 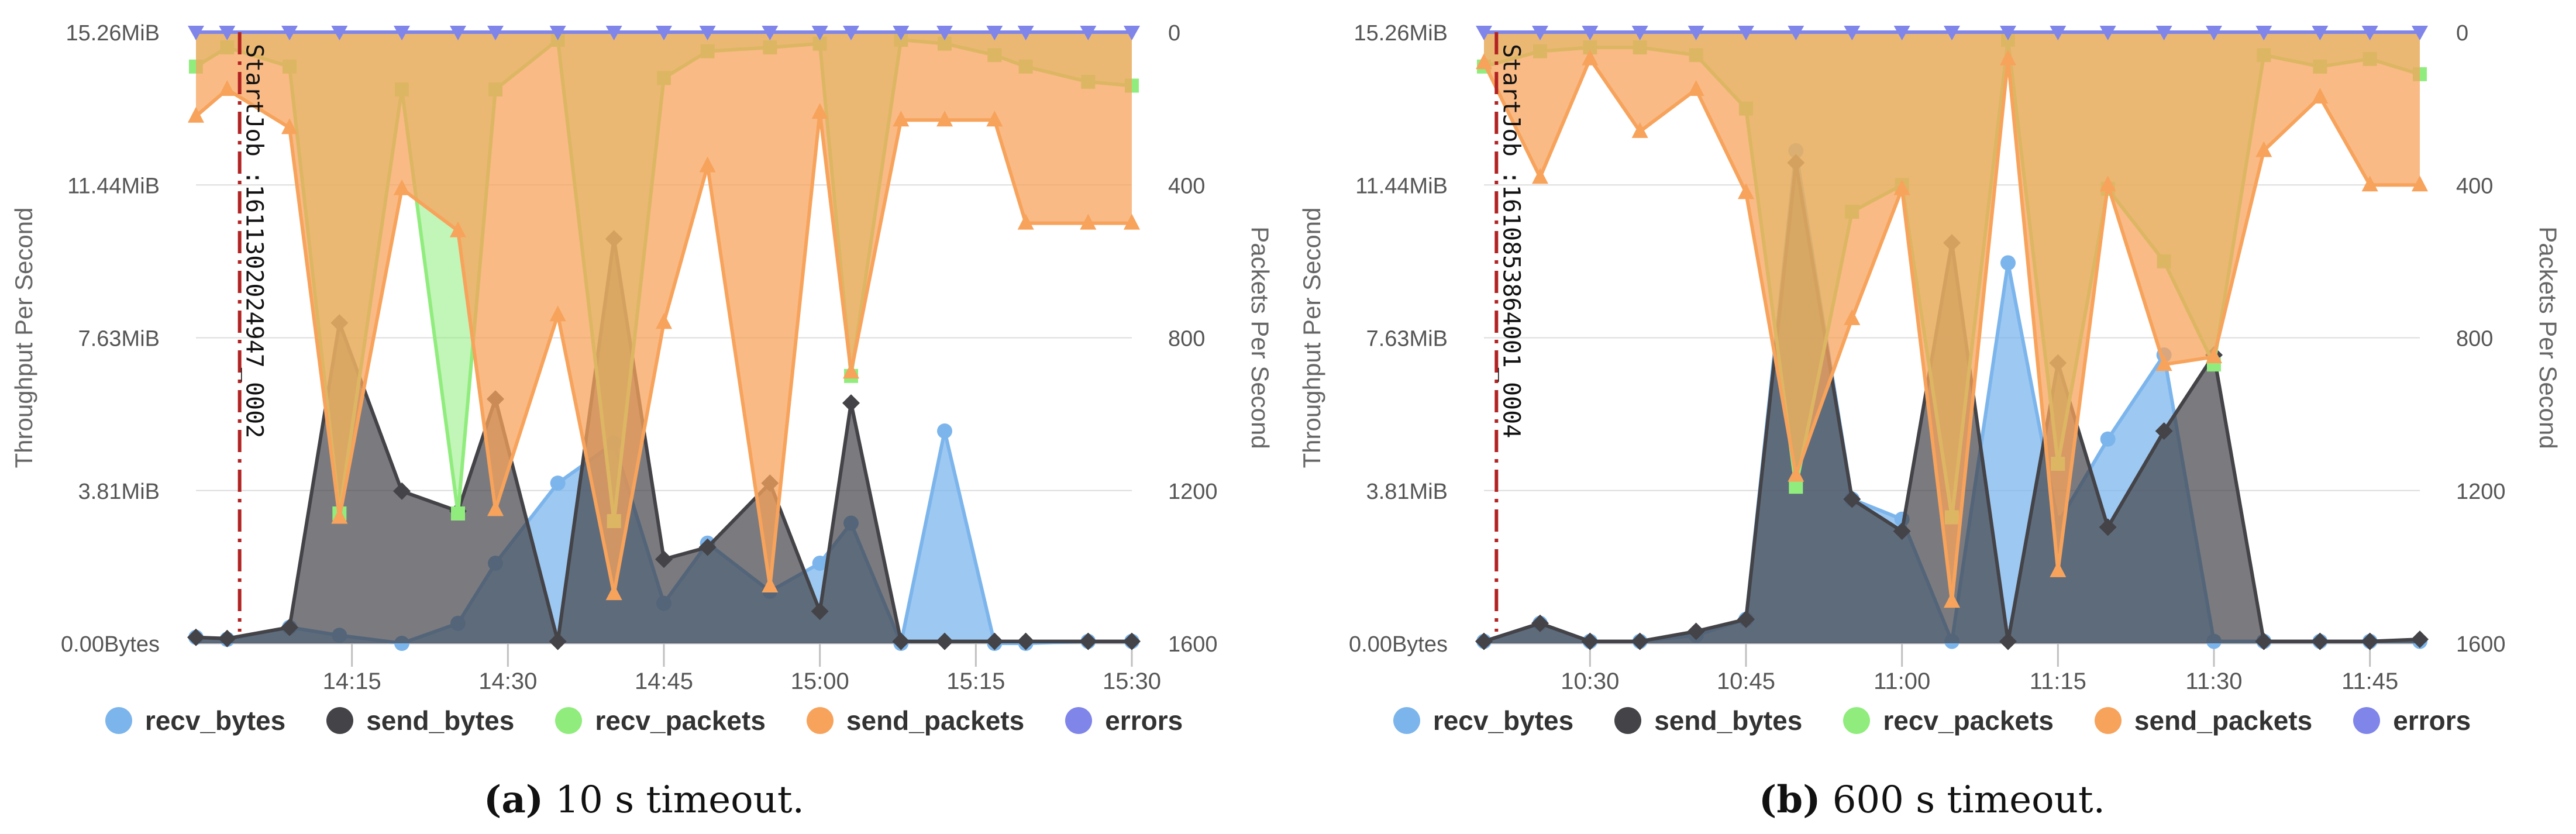 What do you see at coordinates (1728, 720) in the screenshot?
I see `legend-label: send_bytes` at bounding box center [1728, 720].